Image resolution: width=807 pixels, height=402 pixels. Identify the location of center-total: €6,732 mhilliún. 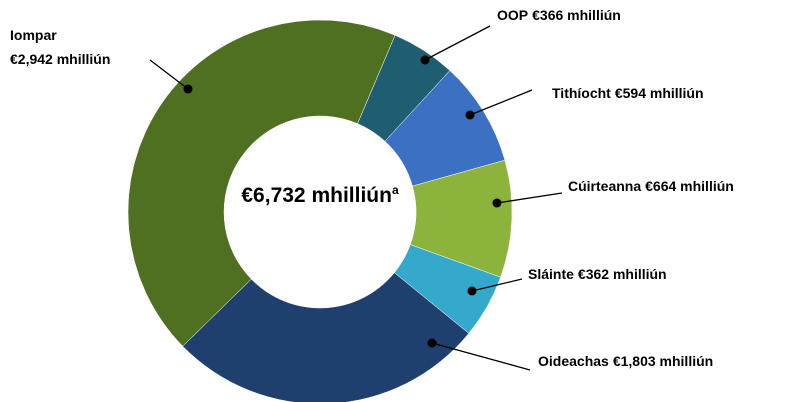
(316, 195).